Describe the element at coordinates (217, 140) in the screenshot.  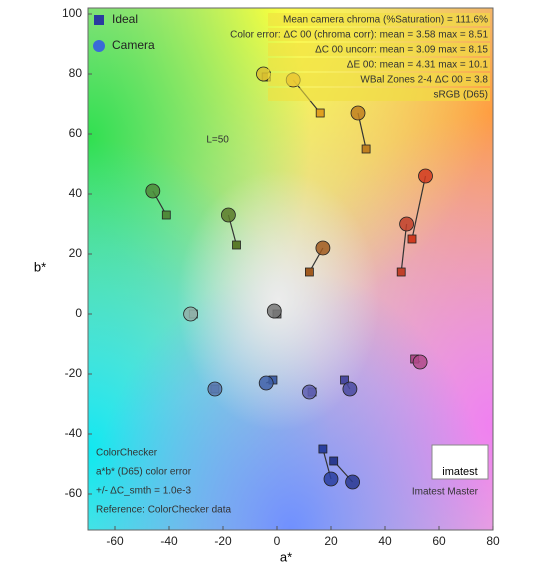
I see `lightness-label: L=50` at that location.